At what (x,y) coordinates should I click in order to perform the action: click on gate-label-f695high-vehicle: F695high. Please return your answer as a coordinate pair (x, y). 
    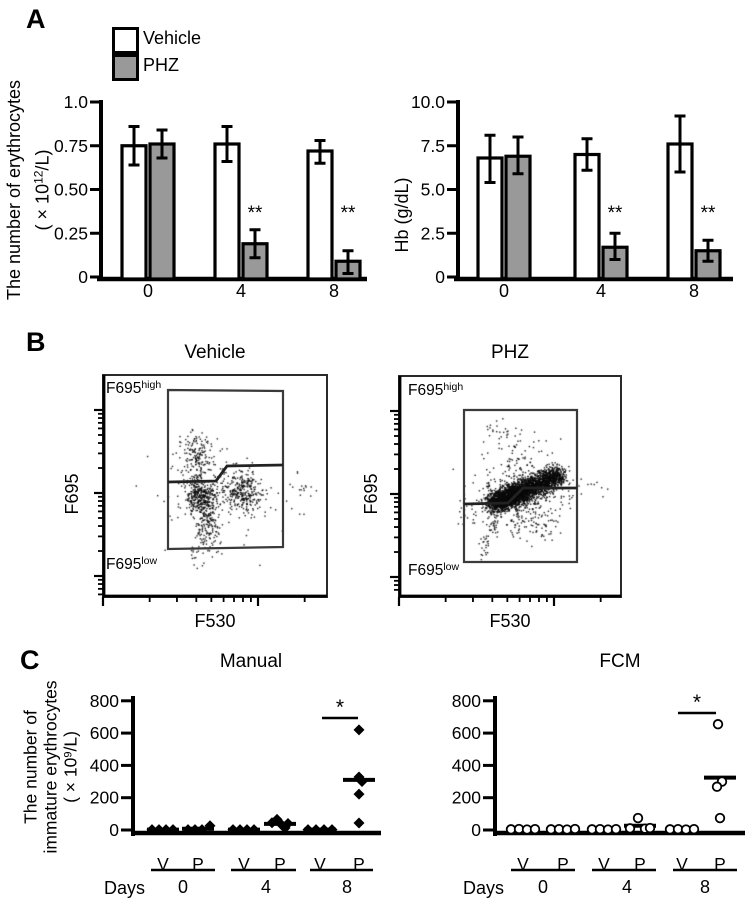
    Looking at the image, I should click on (134, 388).